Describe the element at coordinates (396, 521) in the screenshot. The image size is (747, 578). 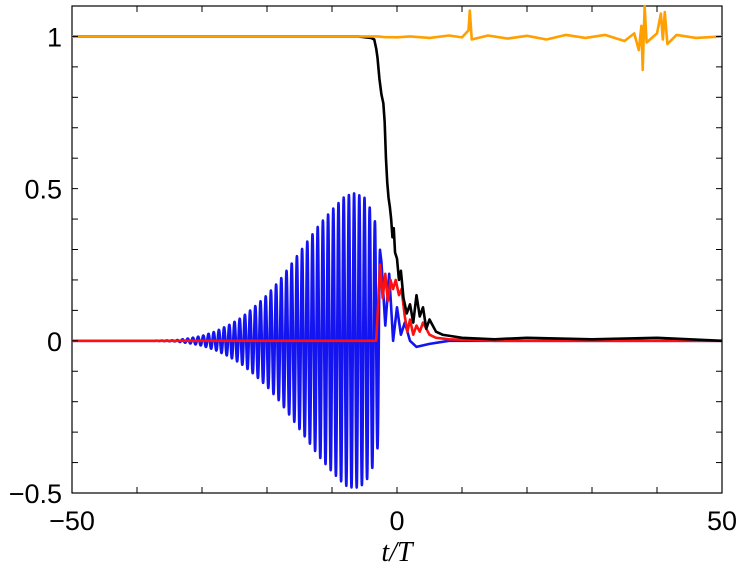
I see `x-tick-label: 0` at that location.